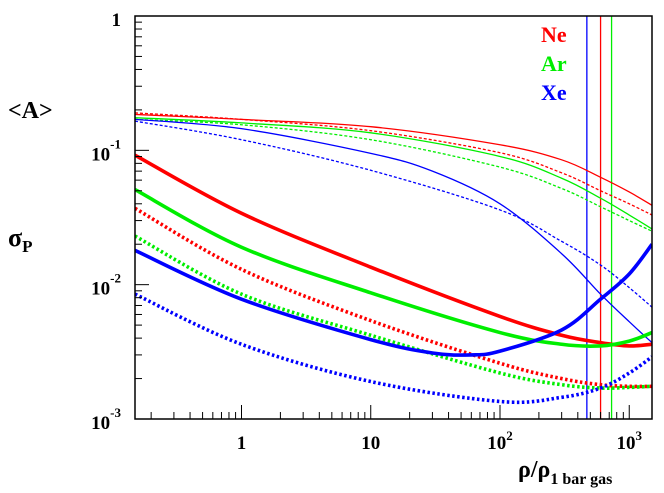  Describe the element at coordinates (370, 443) in the screenshot. I see `x-tick-label: 10` at that location.